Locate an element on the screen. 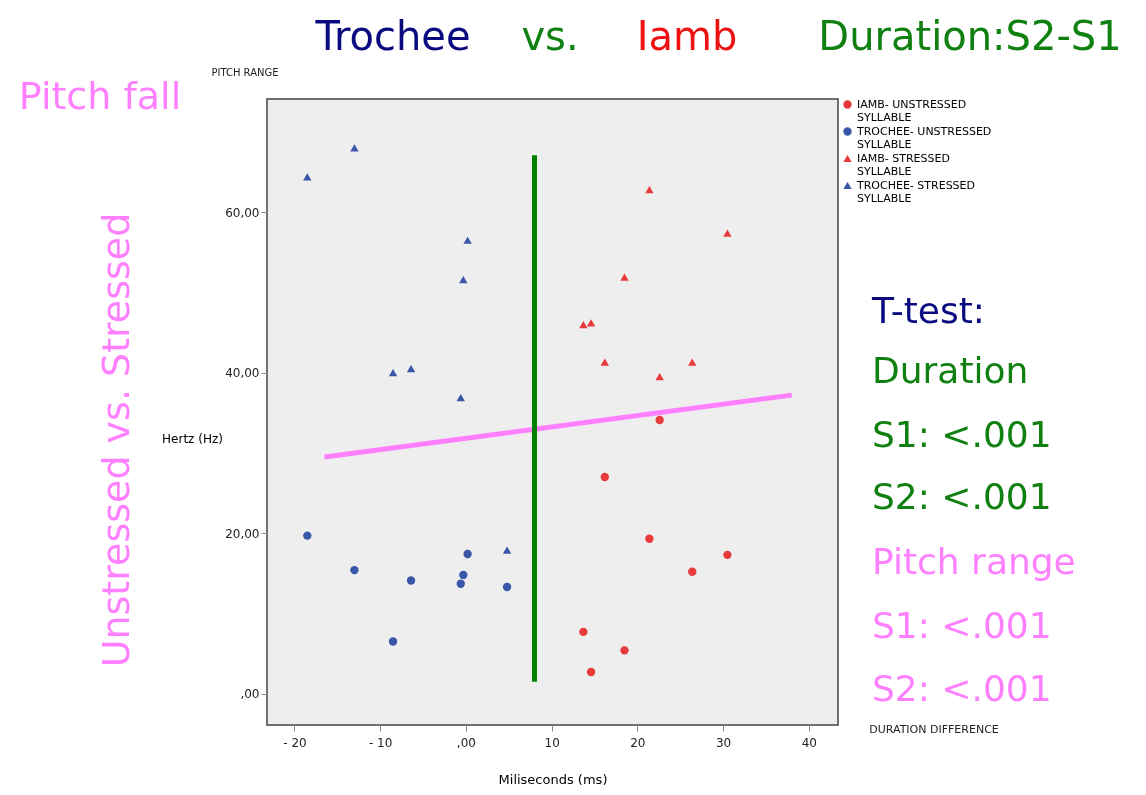 This screenshot has width=1146, height=795. text: Pitch range is located at coordinates (974, 561).